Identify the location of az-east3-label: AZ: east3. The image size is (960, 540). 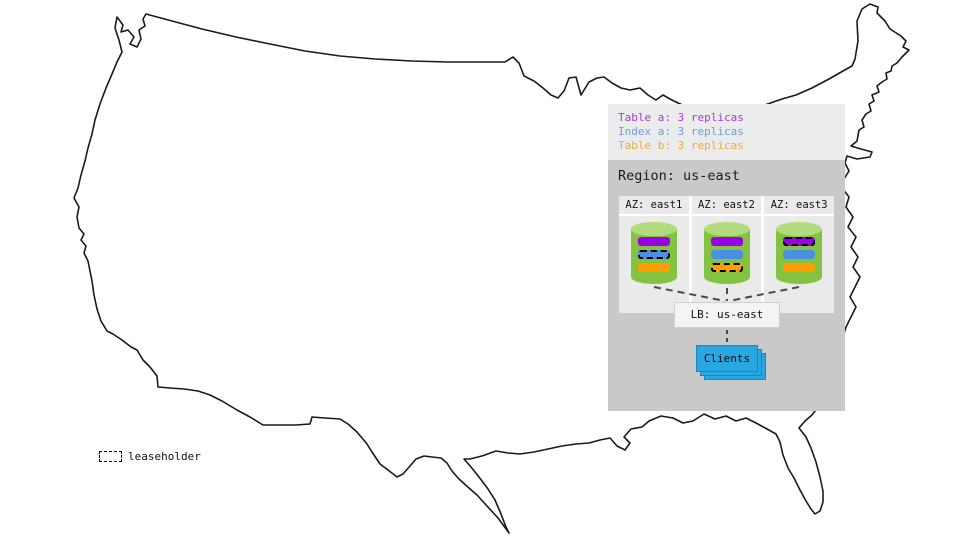
(799, 206).